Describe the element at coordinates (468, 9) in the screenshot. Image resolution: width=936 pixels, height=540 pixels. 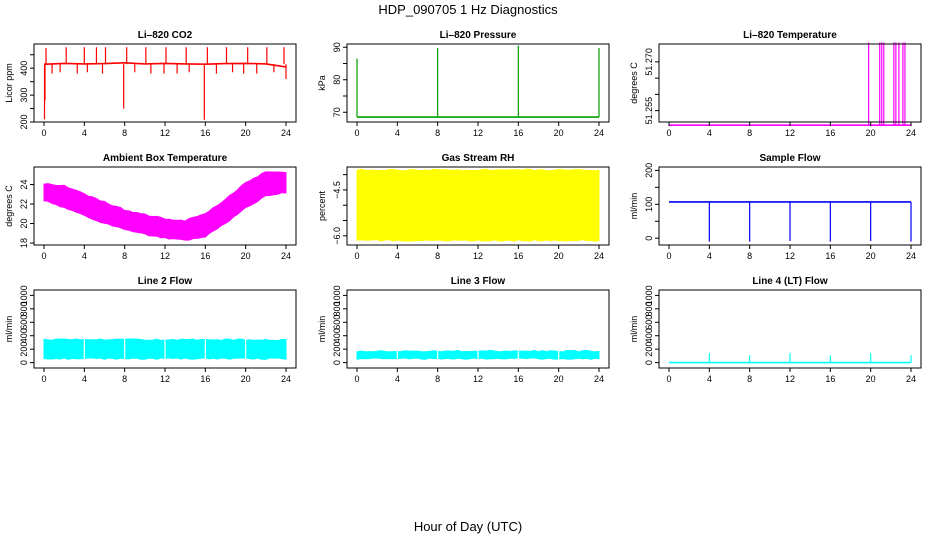
I see `figure-title: HDP_090705 1 Hz Diagnostics` at that location.